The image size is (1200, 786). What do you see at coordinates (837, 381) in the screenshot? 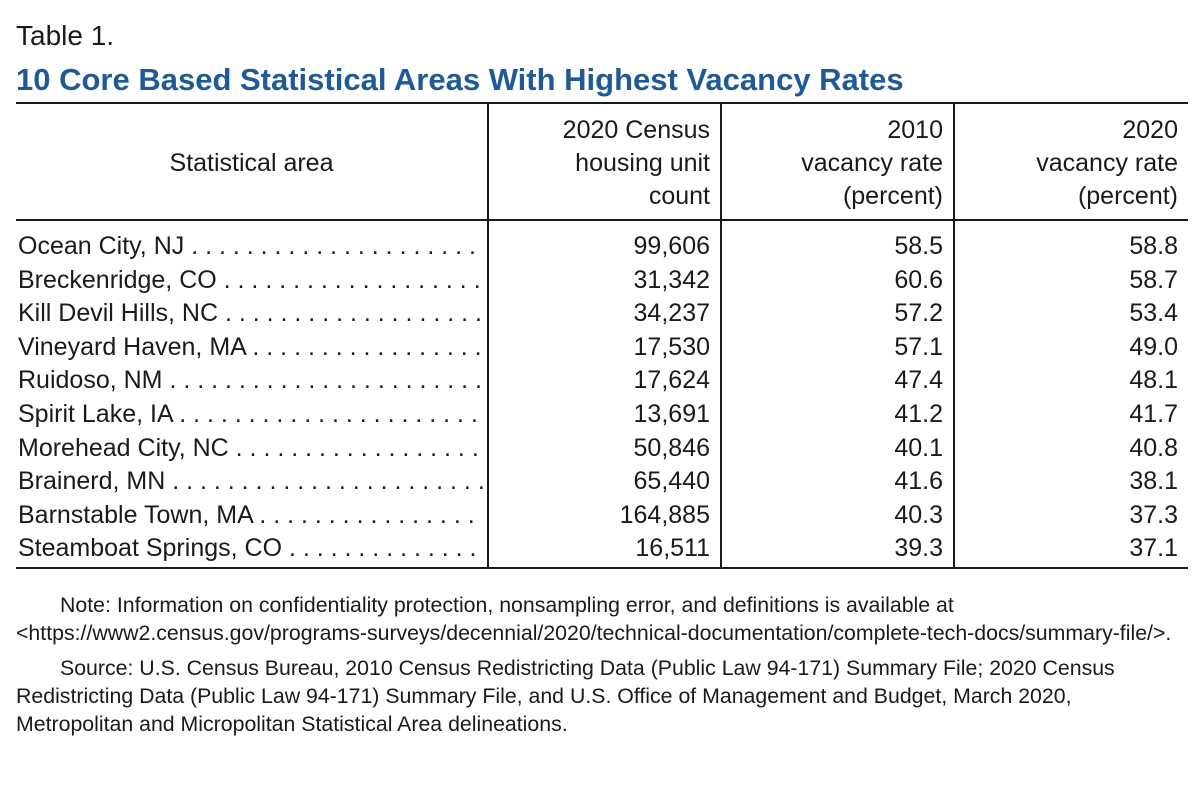
I see `vacancy-2010-cell: 47.4` at bounding box center [837, 381].